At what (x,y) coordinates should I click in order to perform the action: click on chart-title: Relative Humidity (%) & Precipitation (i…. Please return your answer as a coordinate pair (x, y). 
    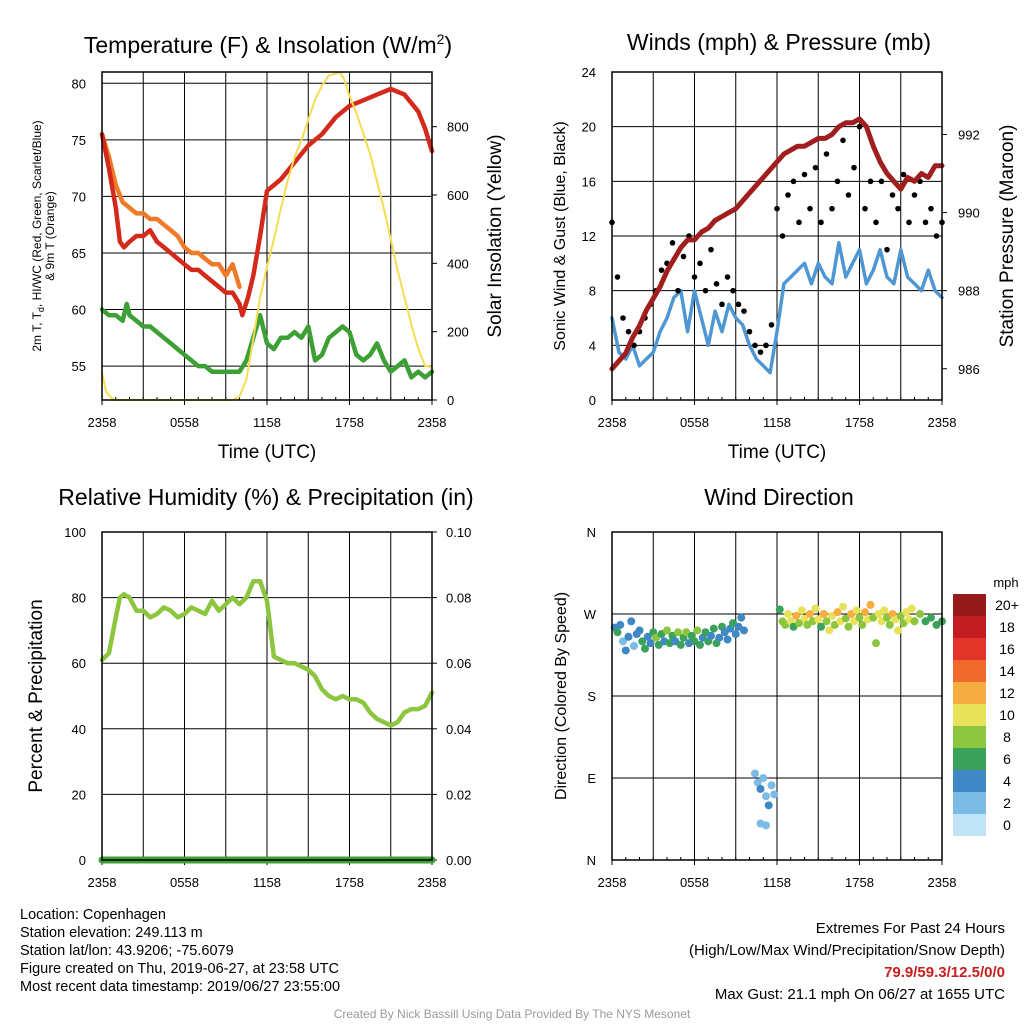
    Looking at the image, I should click on (265, 497).